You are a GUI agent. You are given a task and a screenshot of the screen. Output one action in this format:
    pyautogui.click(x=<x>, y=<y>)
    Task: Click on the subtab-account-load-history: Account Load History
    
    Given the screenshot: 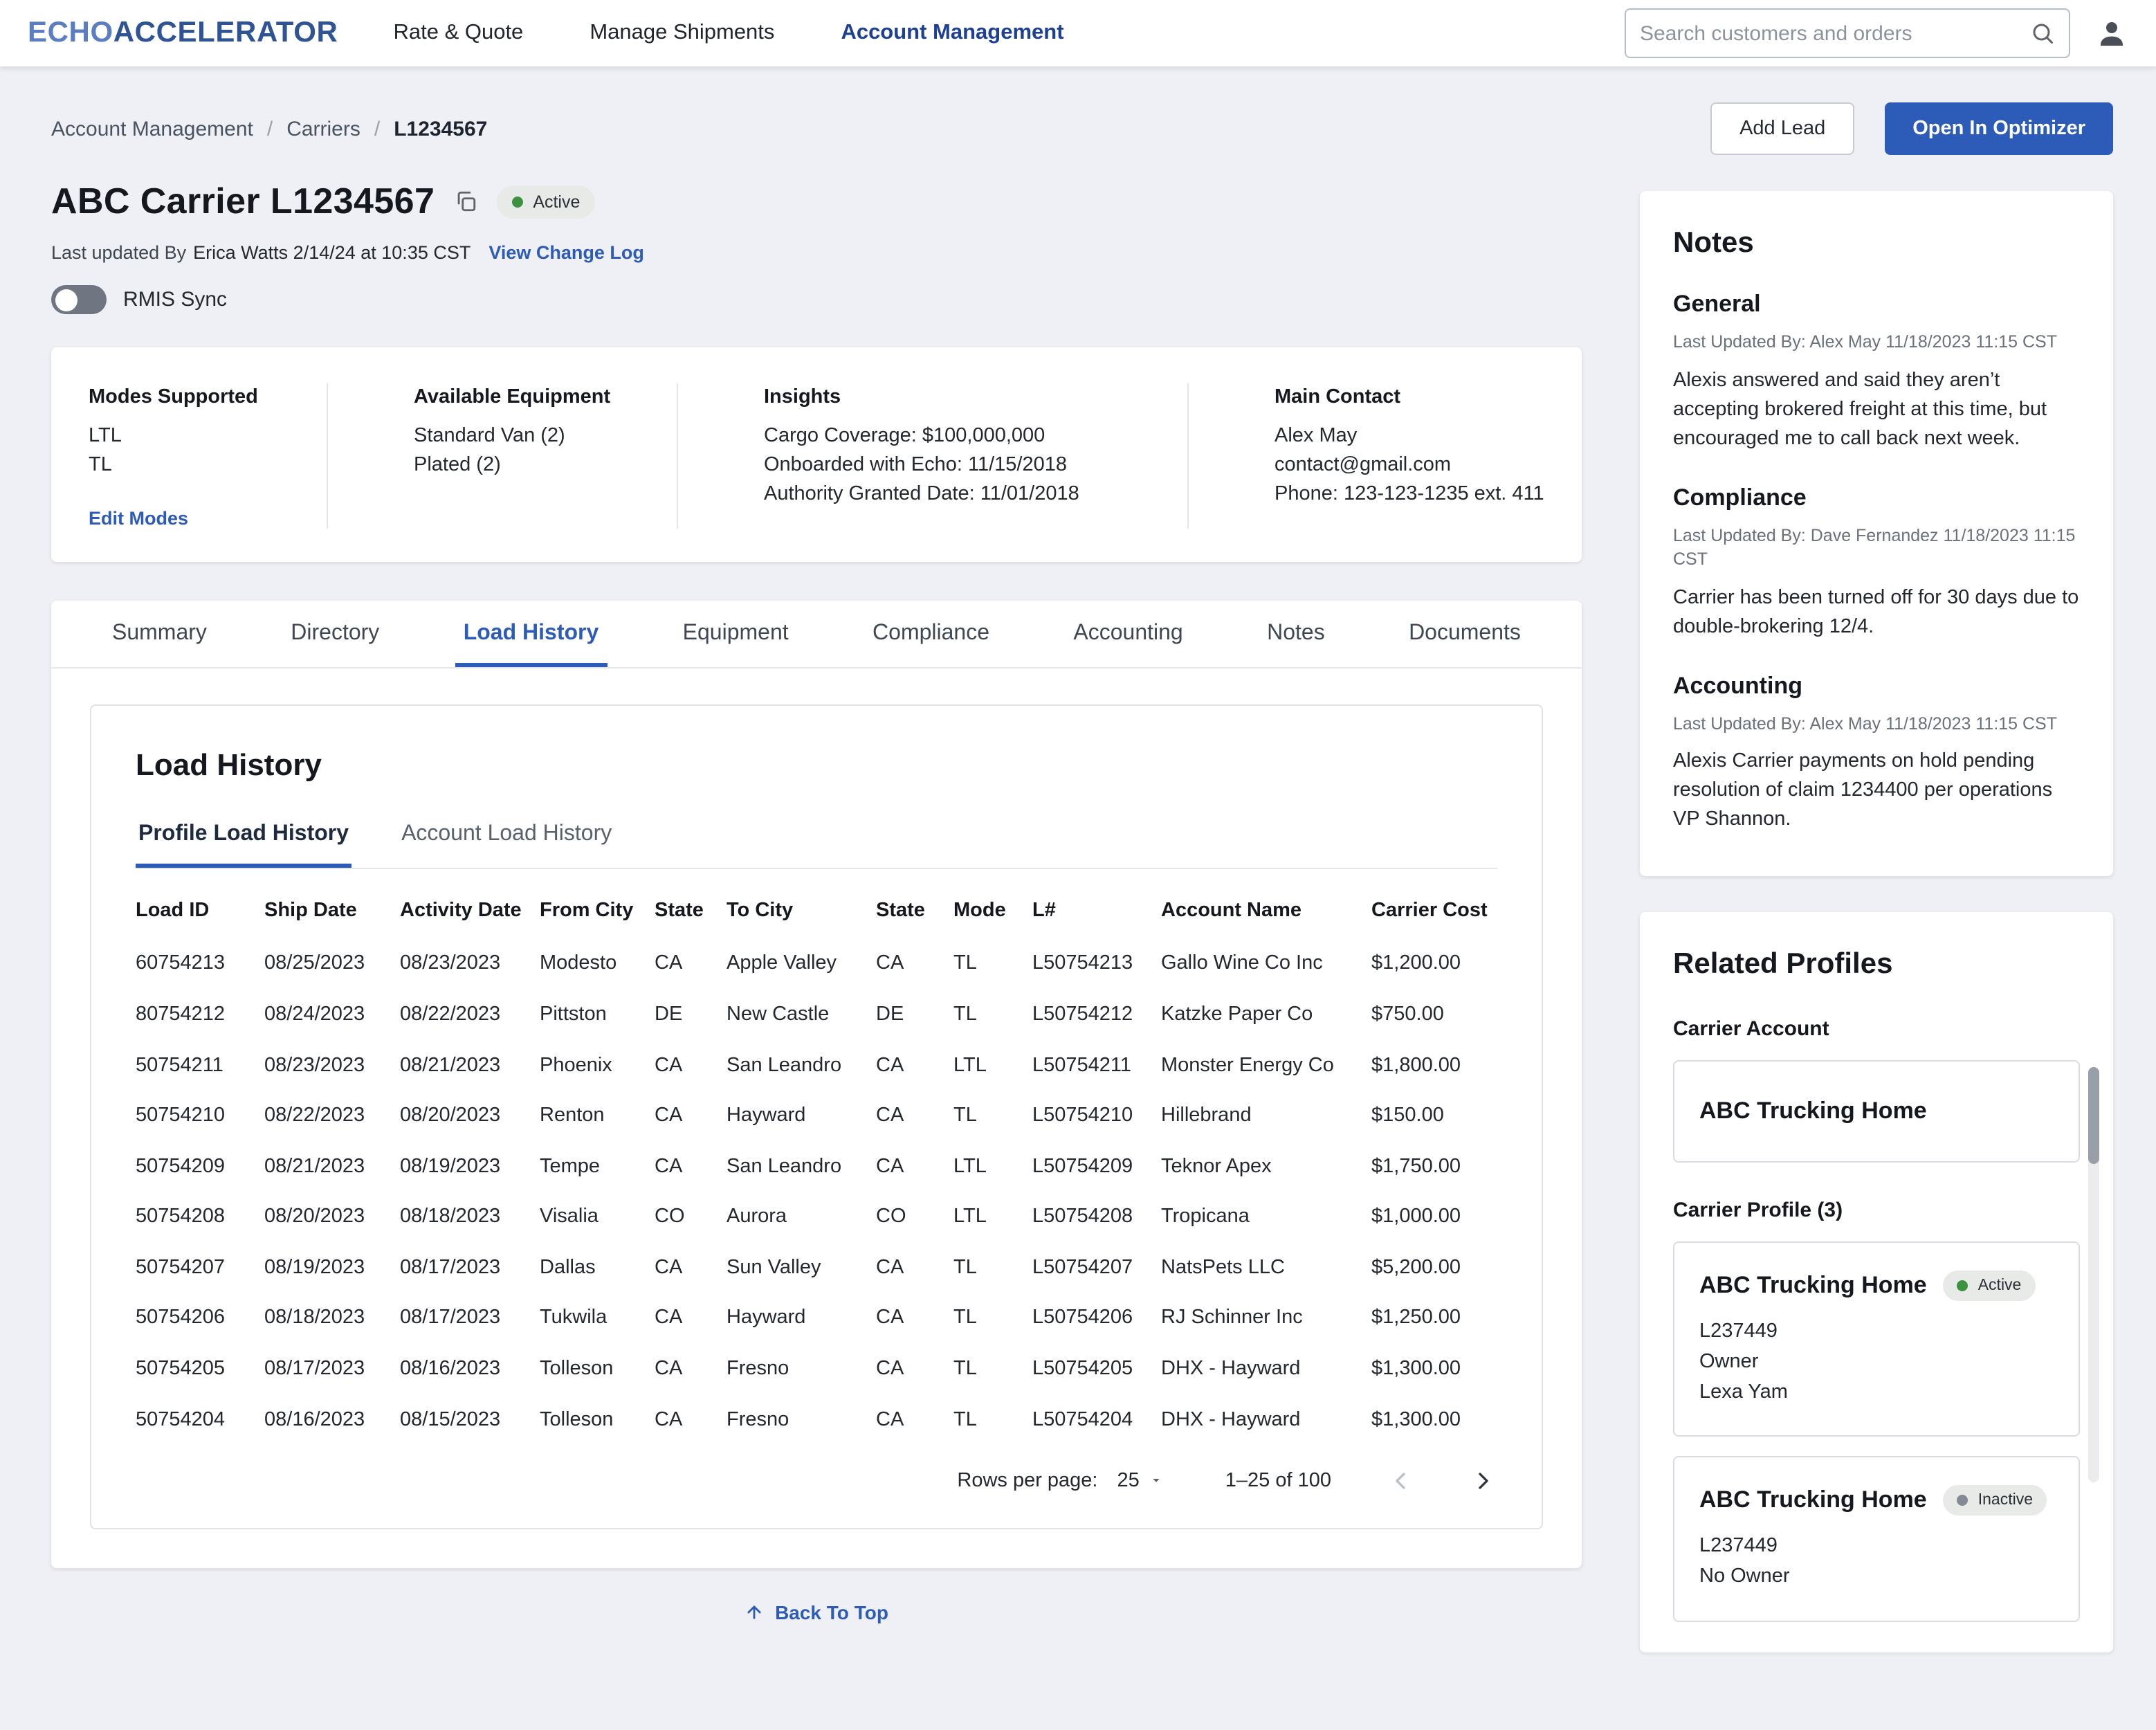 What is the action you would take?
    pyautogui.click(x=506, y=834)
    